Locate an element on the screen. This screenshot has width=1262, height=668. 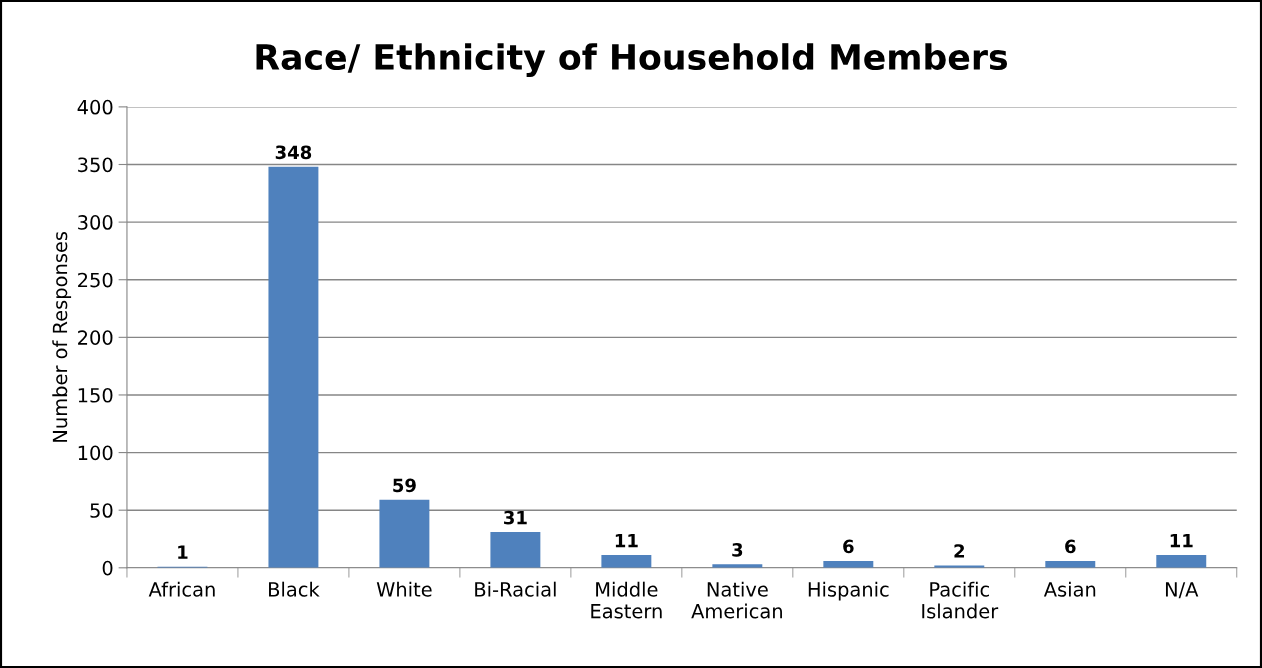
x-tick-label: Bi-Racial is located at coordinates (515, 589).